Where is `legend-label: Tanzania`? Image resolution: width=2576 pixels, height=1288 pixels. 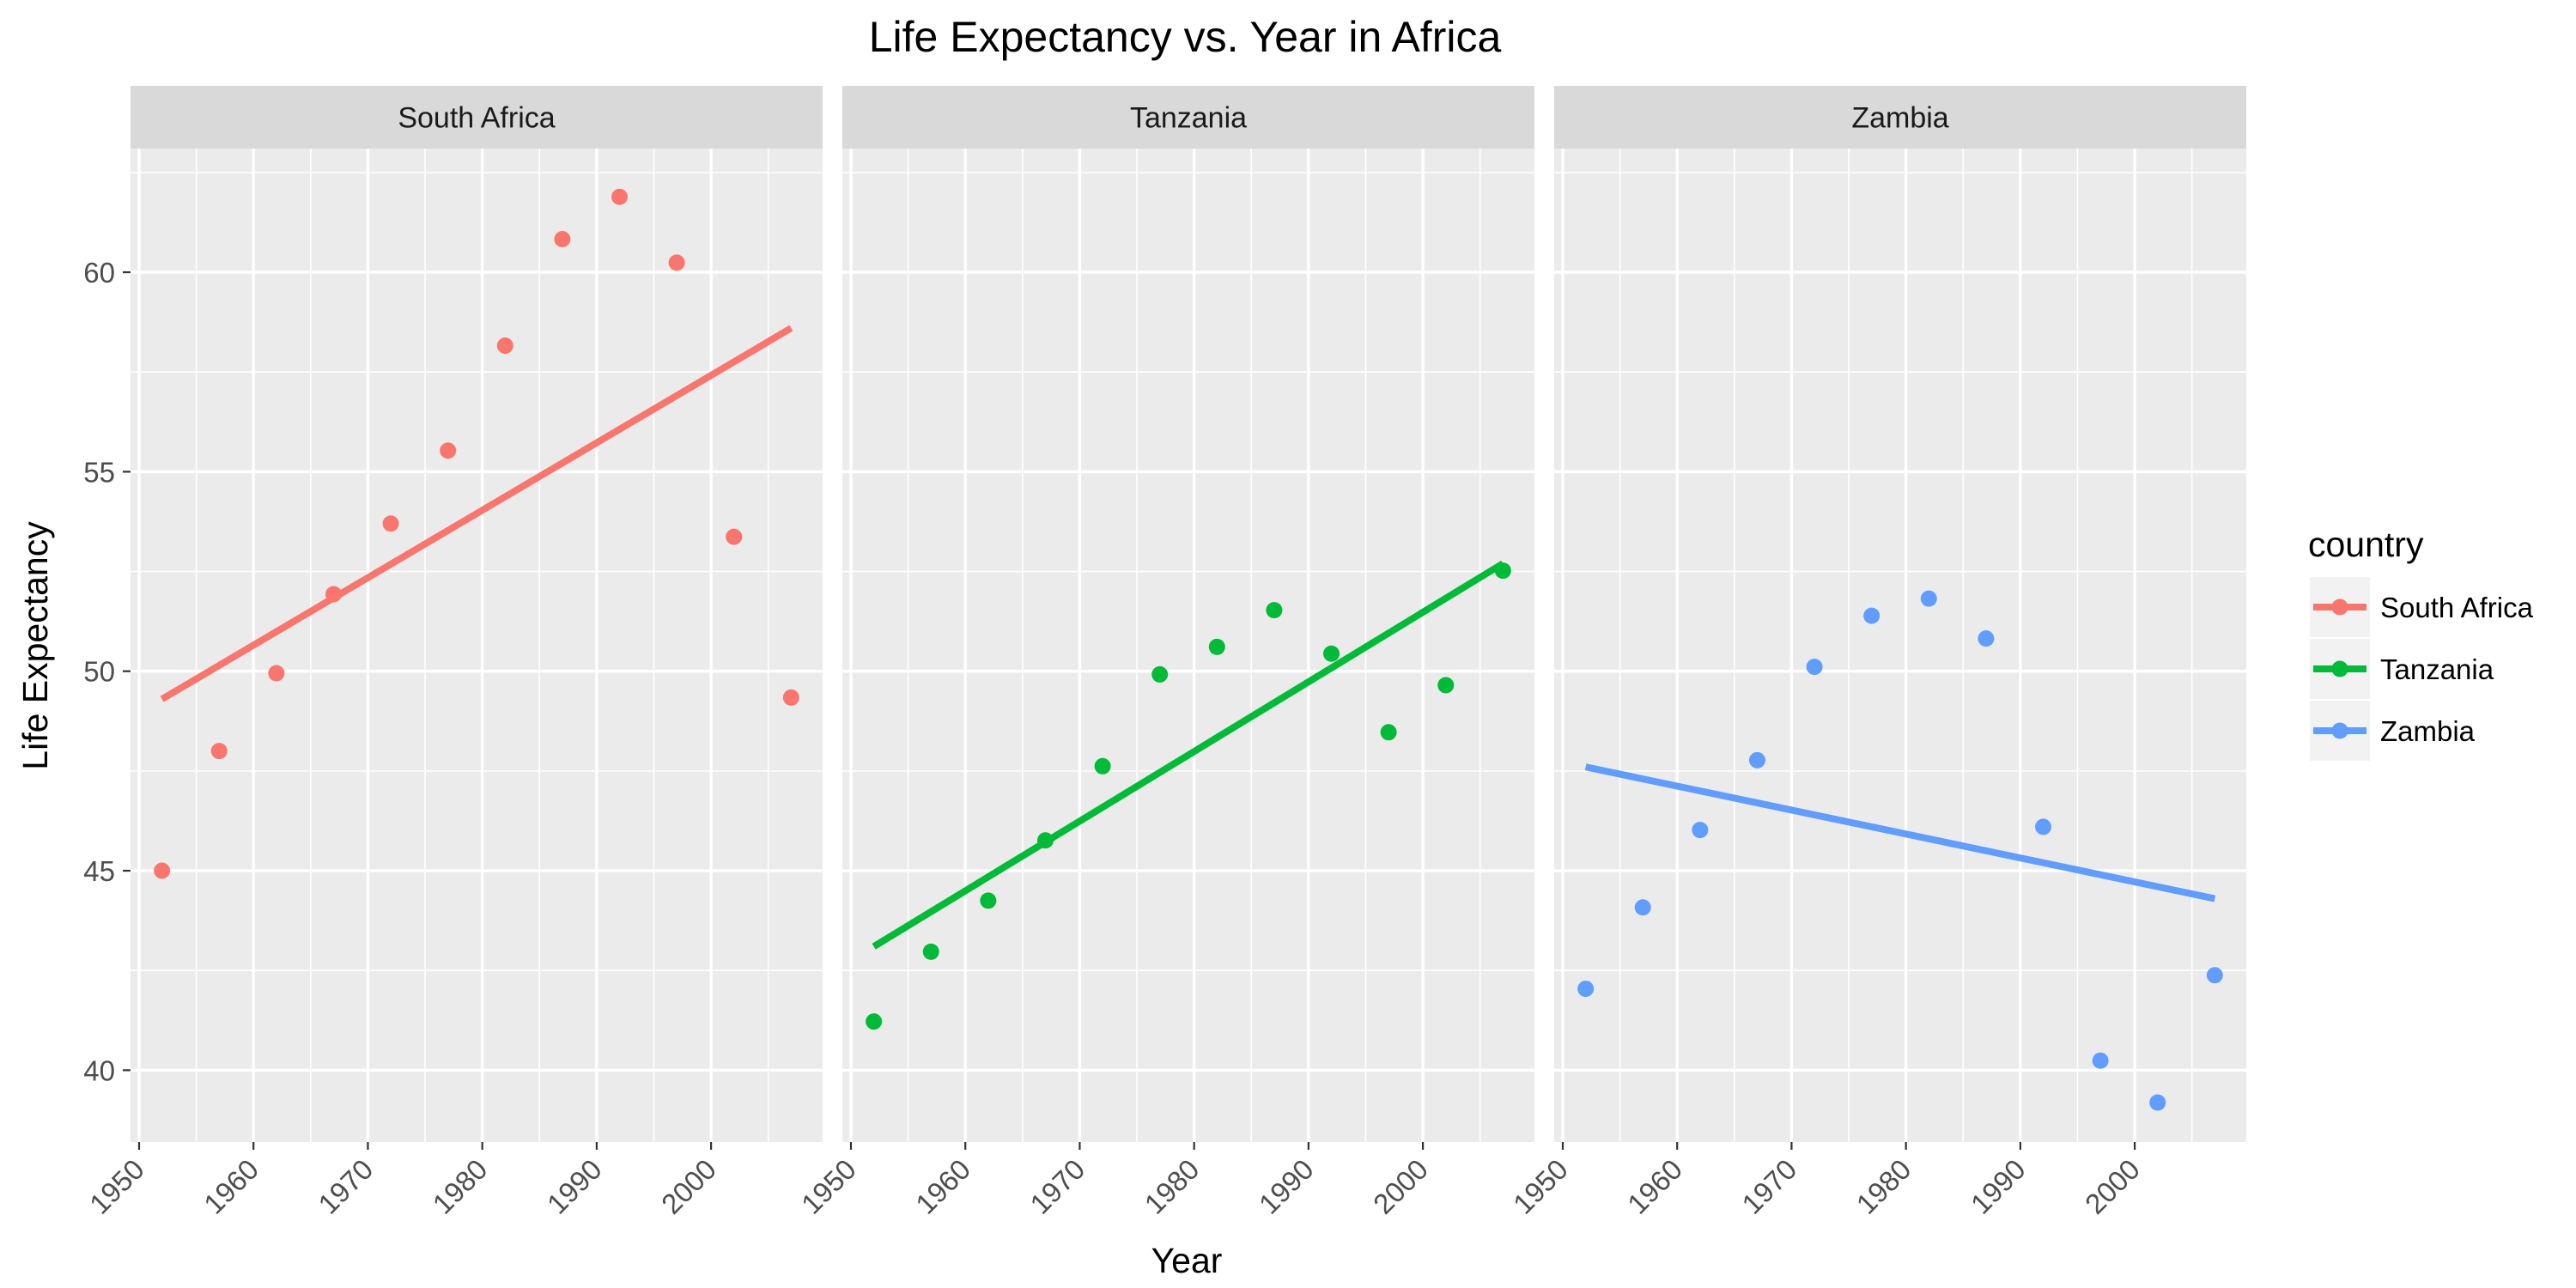 legend-label: Tanzania is located at coordinates (2437, 669).